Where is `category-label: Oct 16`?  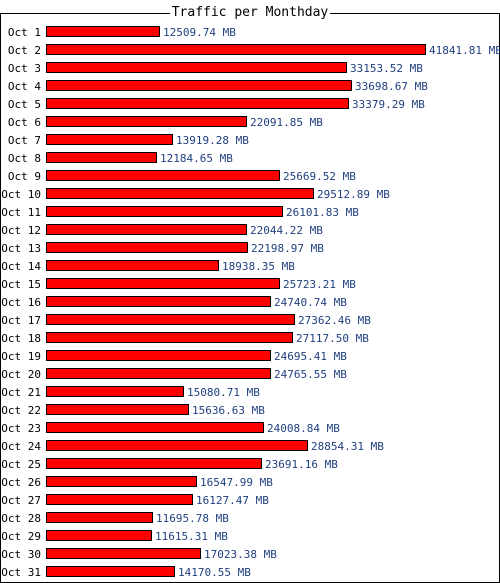 category-label: Oct 16 is located at coordinates (21, 302).